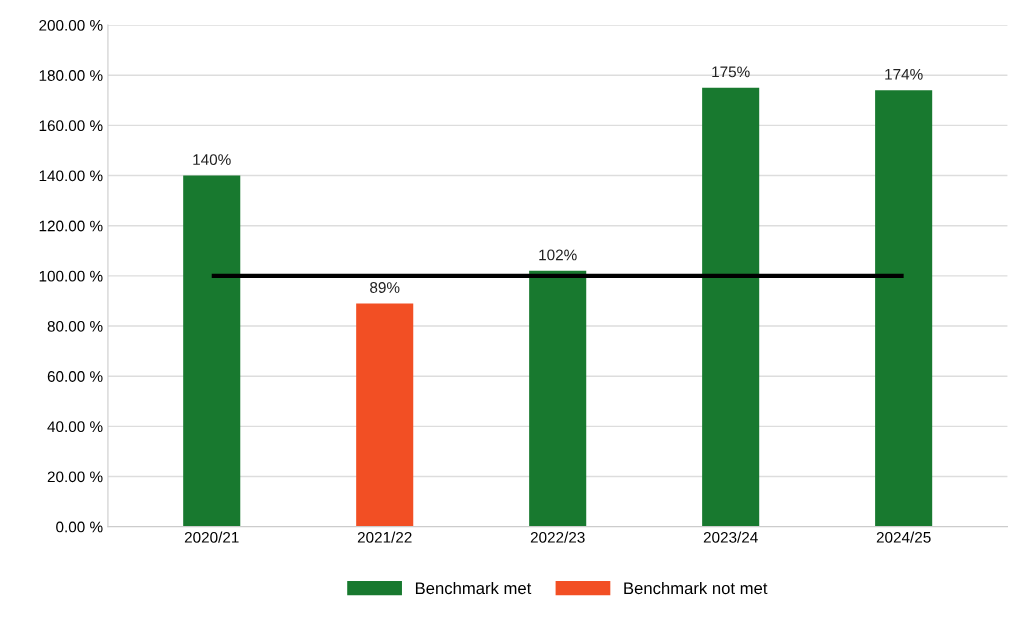 The width and height of the screenshot is (1028, 627). What do you see at coordinates (385, 287) in the screenshot?
I see `data-label: 89%` at bounding box center [385, 287].